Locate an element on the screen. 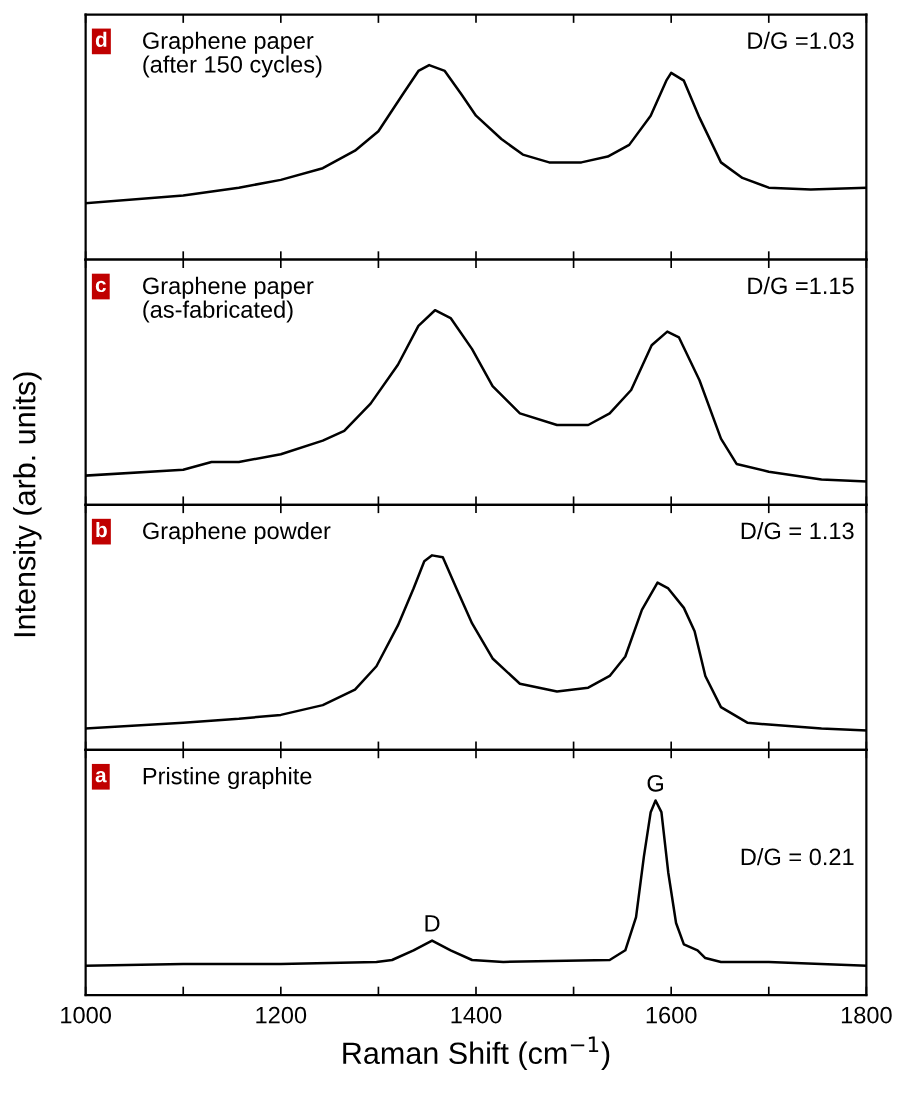  x-tick-label: 1800 is located at coordinates (866, 1015).